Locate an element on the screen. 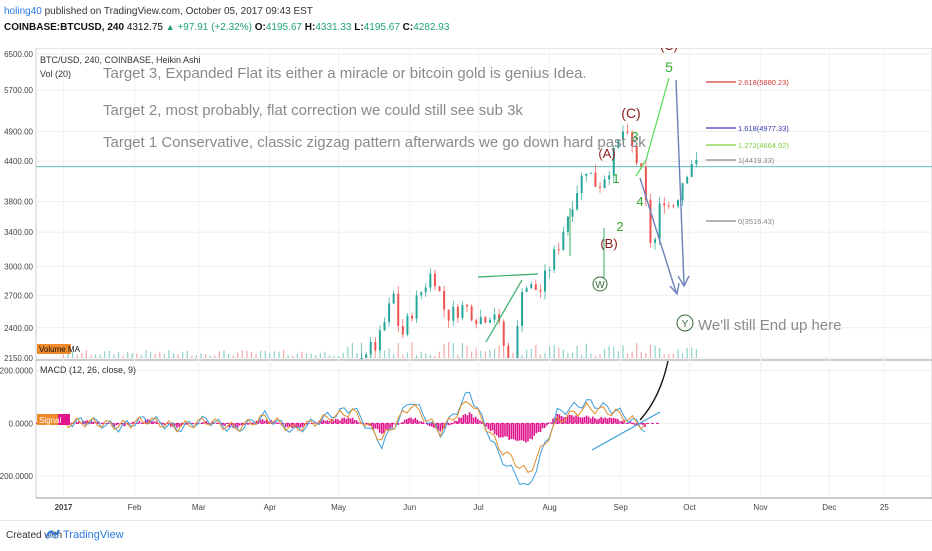  last-price: 4312.75 is located at coordinates (144, 27).